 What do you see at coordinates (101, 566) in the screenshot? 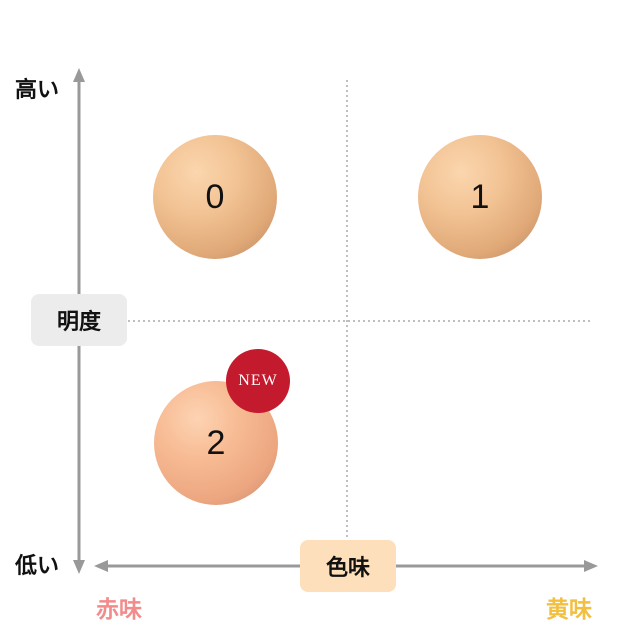
I see `arrow-left-icon` at bounding box center [101, 566].